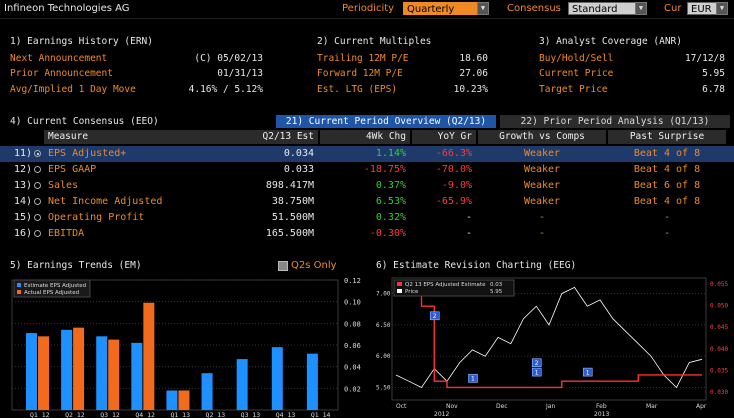 This screenshot has width=734, height=418. I want to click on y-left-tick: 6.50, so click(383, 325).